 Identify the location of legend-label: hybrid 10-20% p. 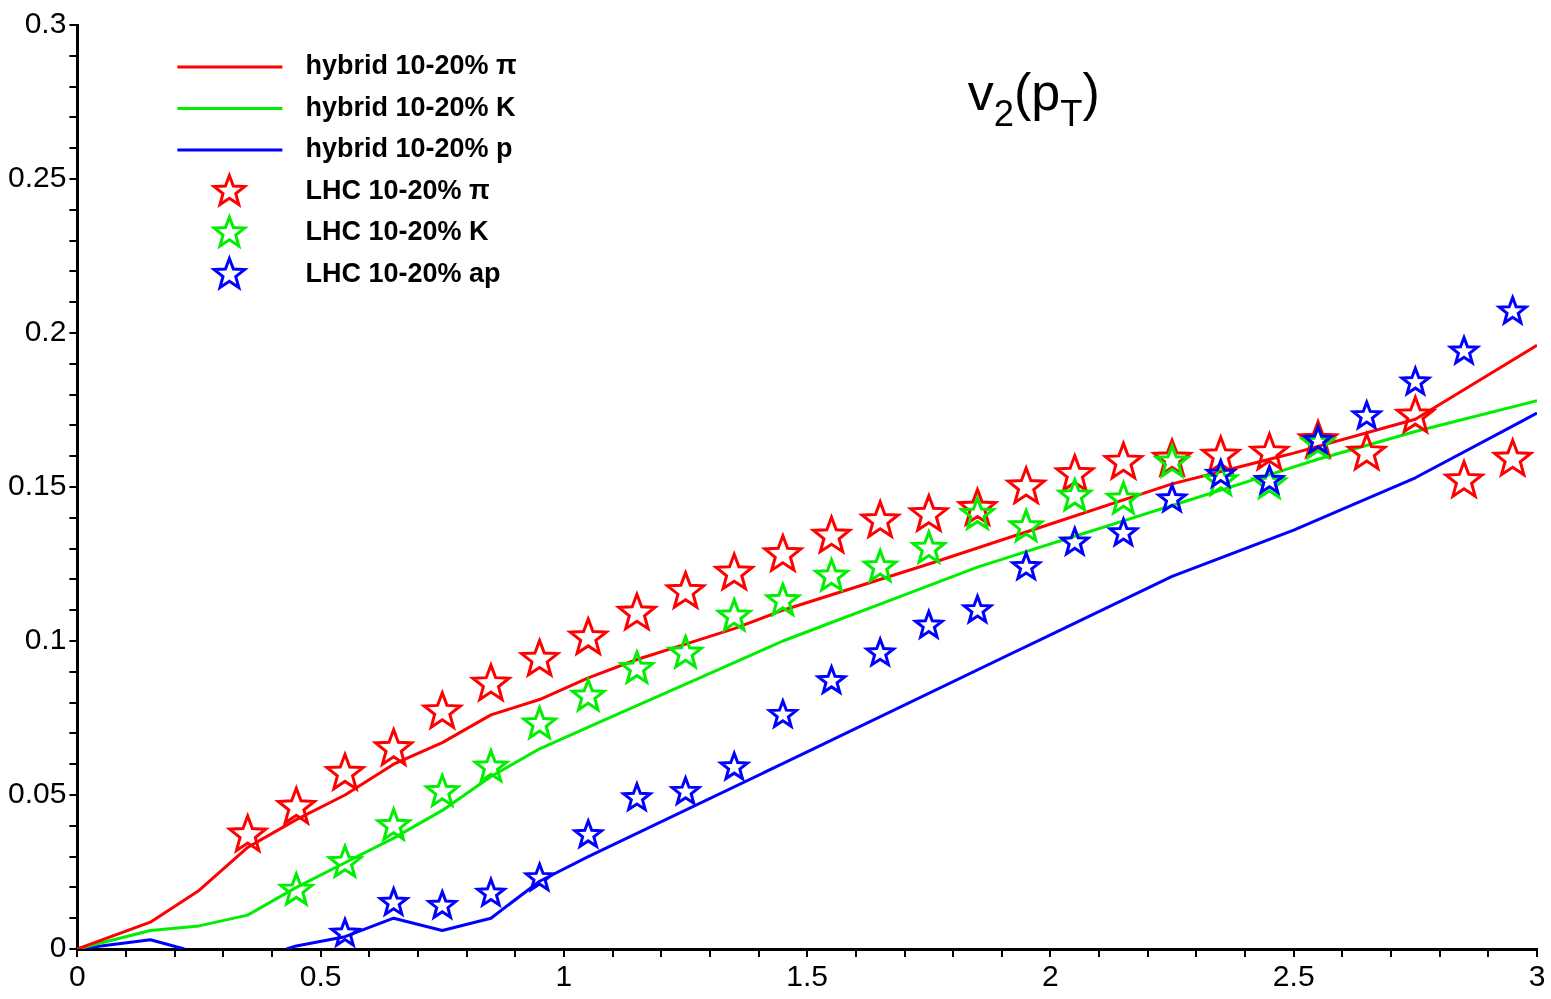
(409, 148).